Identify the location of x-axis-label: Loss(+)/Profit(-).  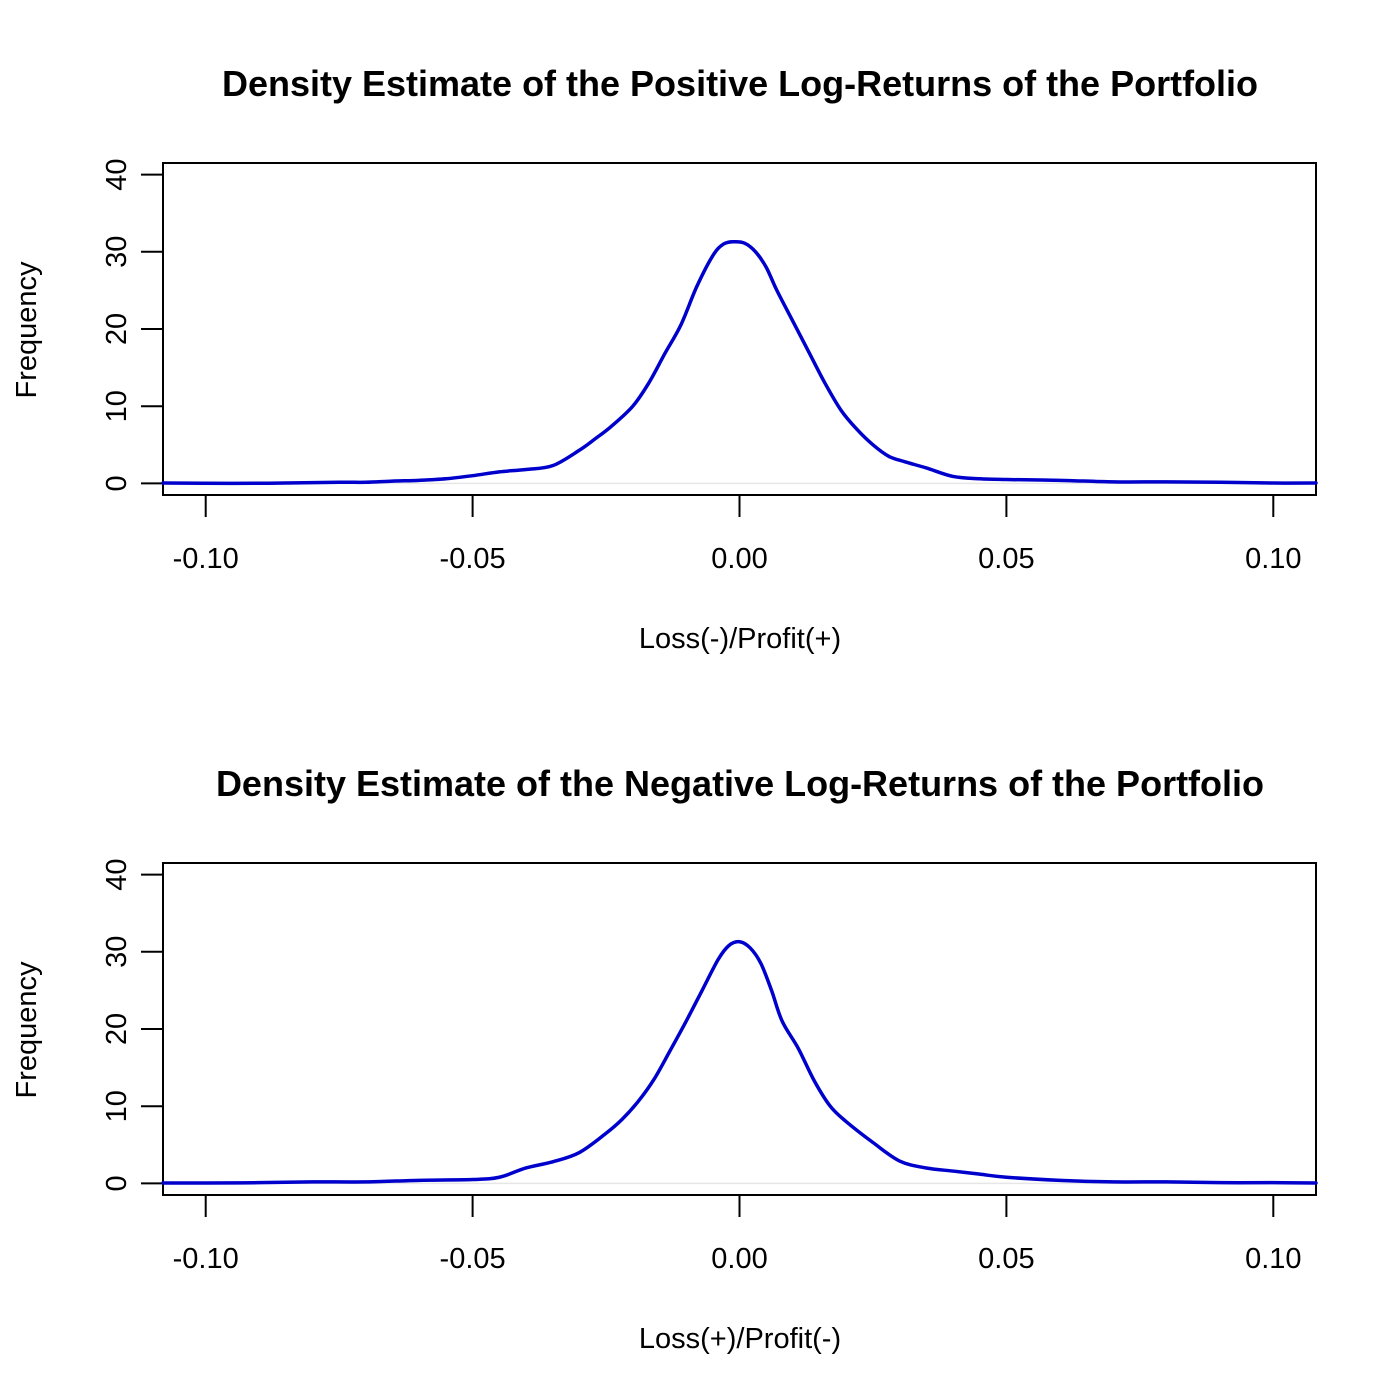
(740, 1339).